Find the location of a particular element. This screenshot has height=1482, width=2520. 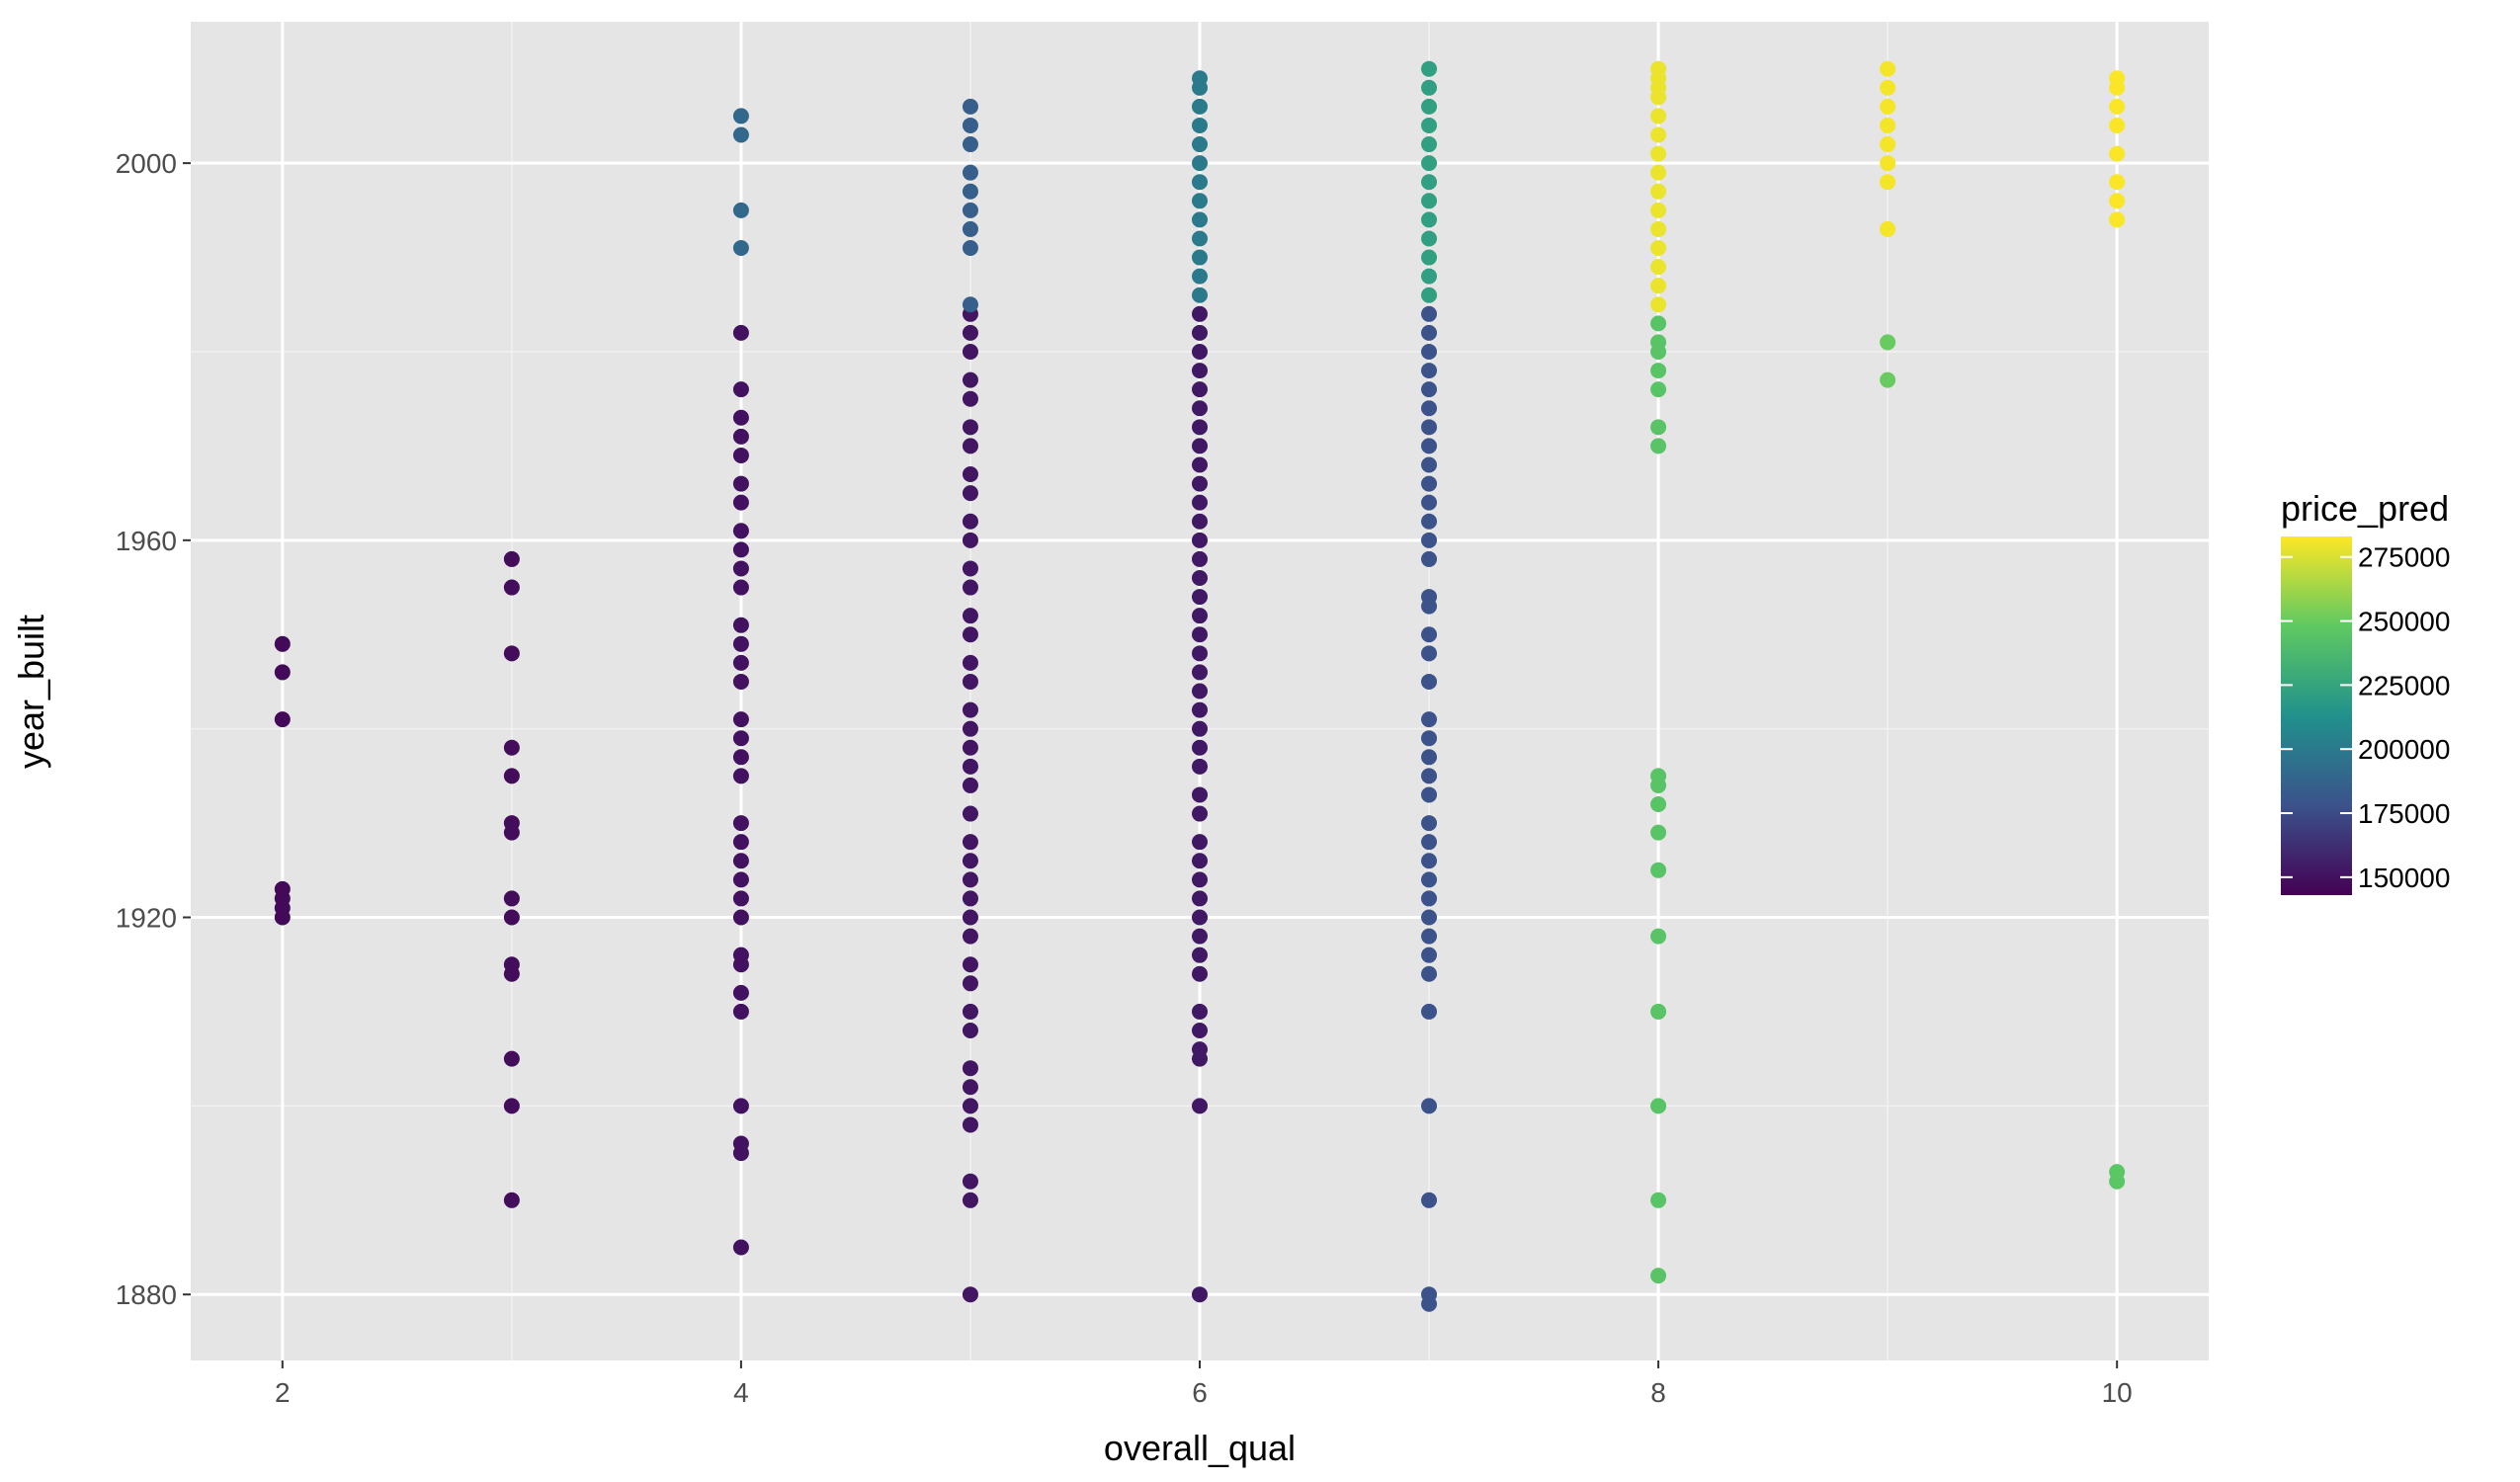

x-tick-label: 2 is located at coordinates (283, 1392).